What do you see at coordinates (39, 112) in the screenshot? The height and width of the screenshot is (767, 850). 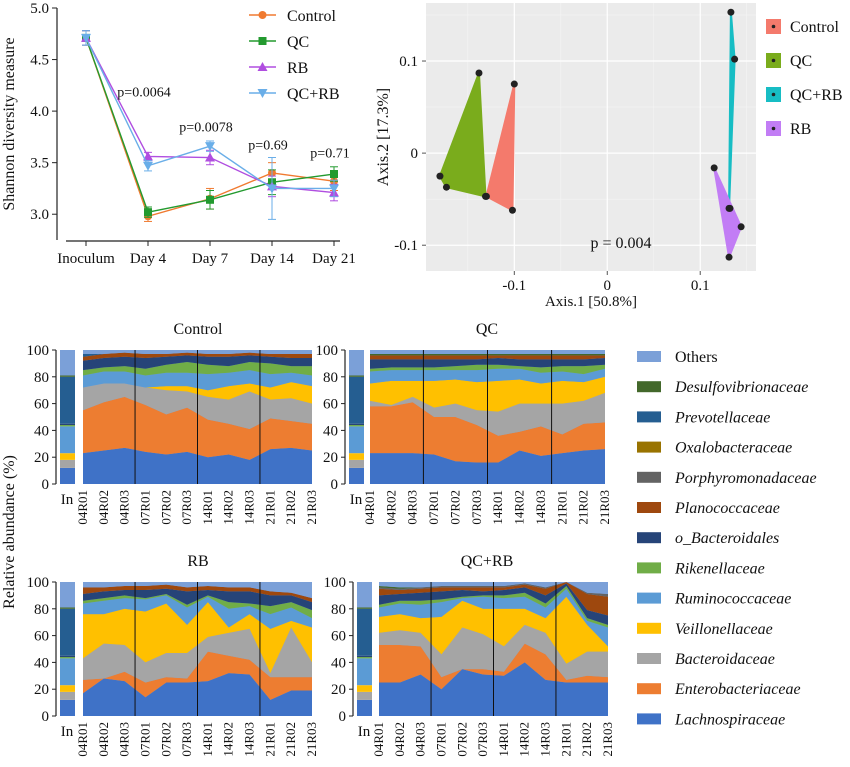 I see `y-tick-label: 4.0` at bounding box center [39, 112].